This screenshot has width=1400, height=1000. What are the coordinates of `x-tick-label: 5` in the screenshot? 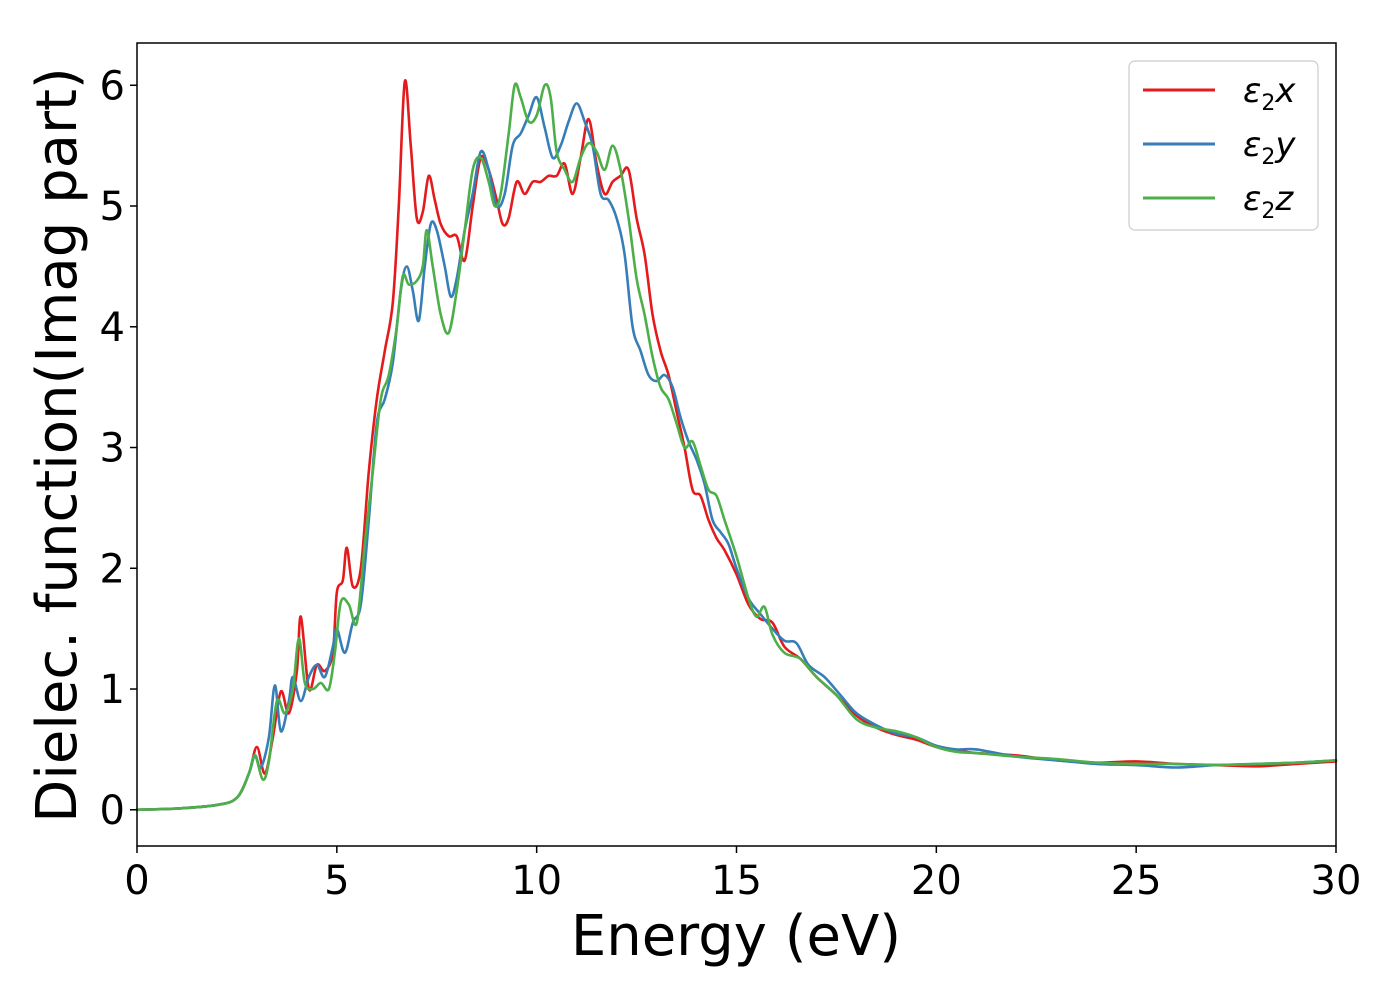 It's located at (336, 881).